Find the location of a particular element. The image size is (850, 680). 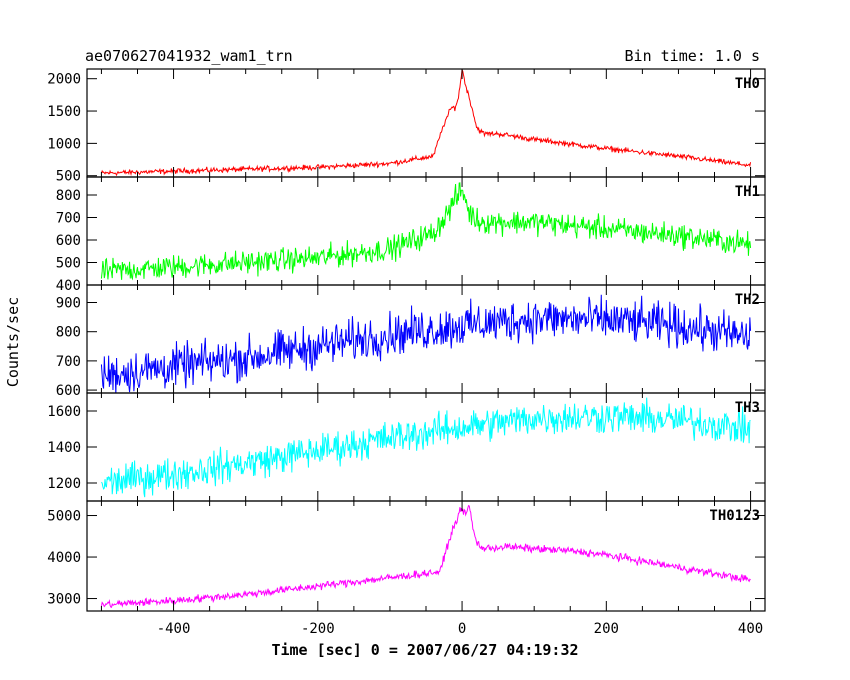

x-tick-label: 400 is located at coordinates (750, 629).